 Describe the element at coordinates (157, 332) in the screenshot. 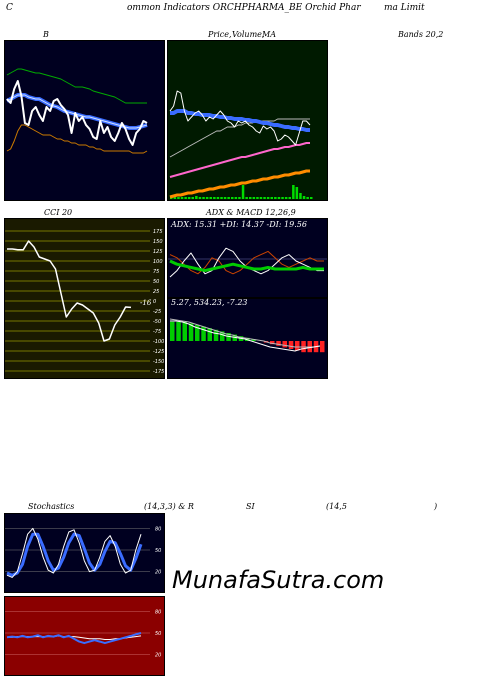

I see `cci-tick-label: -75` at that location.